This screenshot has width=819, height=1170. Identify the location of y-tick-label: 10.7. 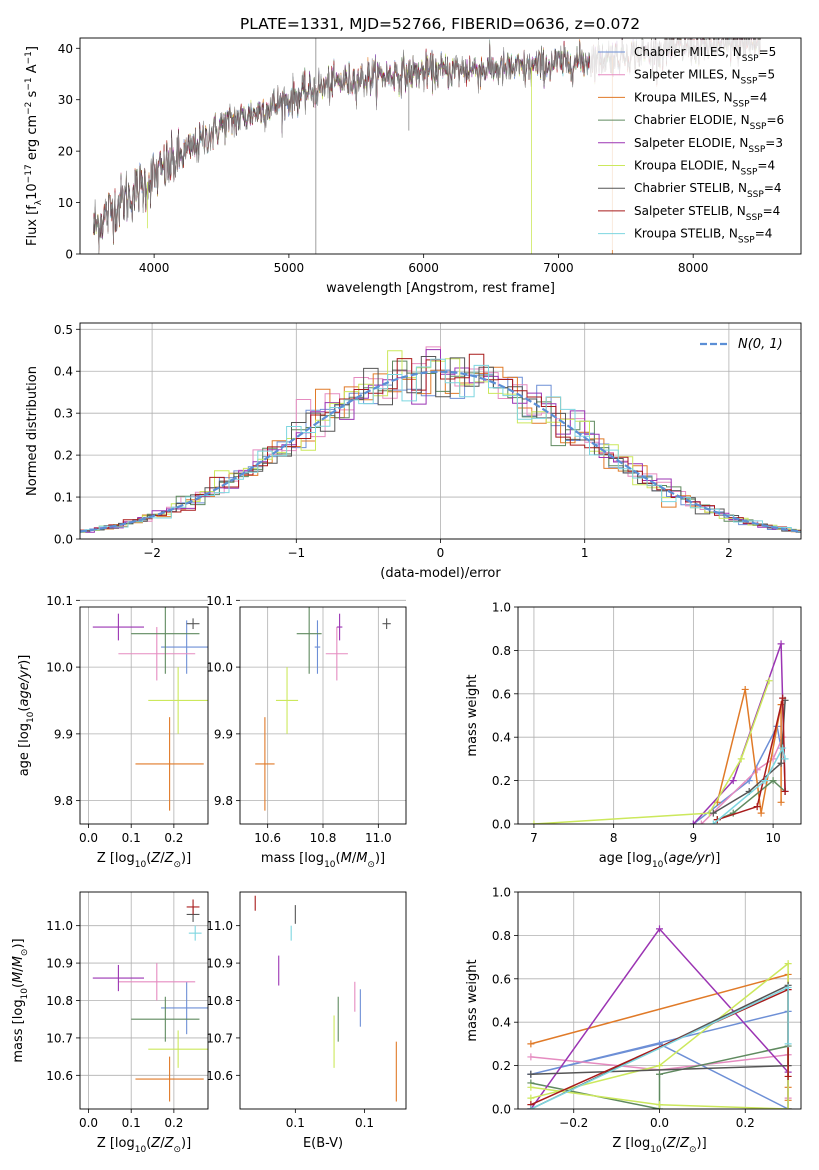
(219, 1038).